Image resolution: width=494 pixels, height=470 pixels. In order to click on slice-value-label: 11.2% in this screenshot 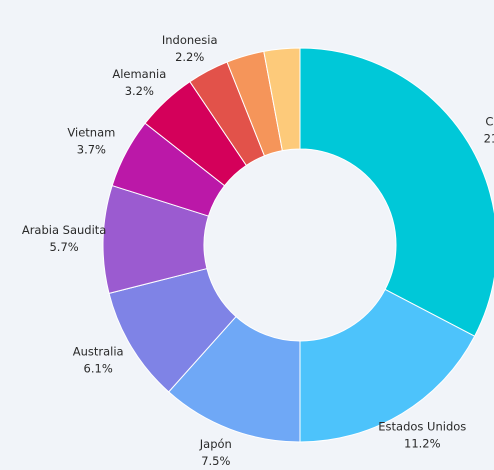, I will do `click(422, 443)`.